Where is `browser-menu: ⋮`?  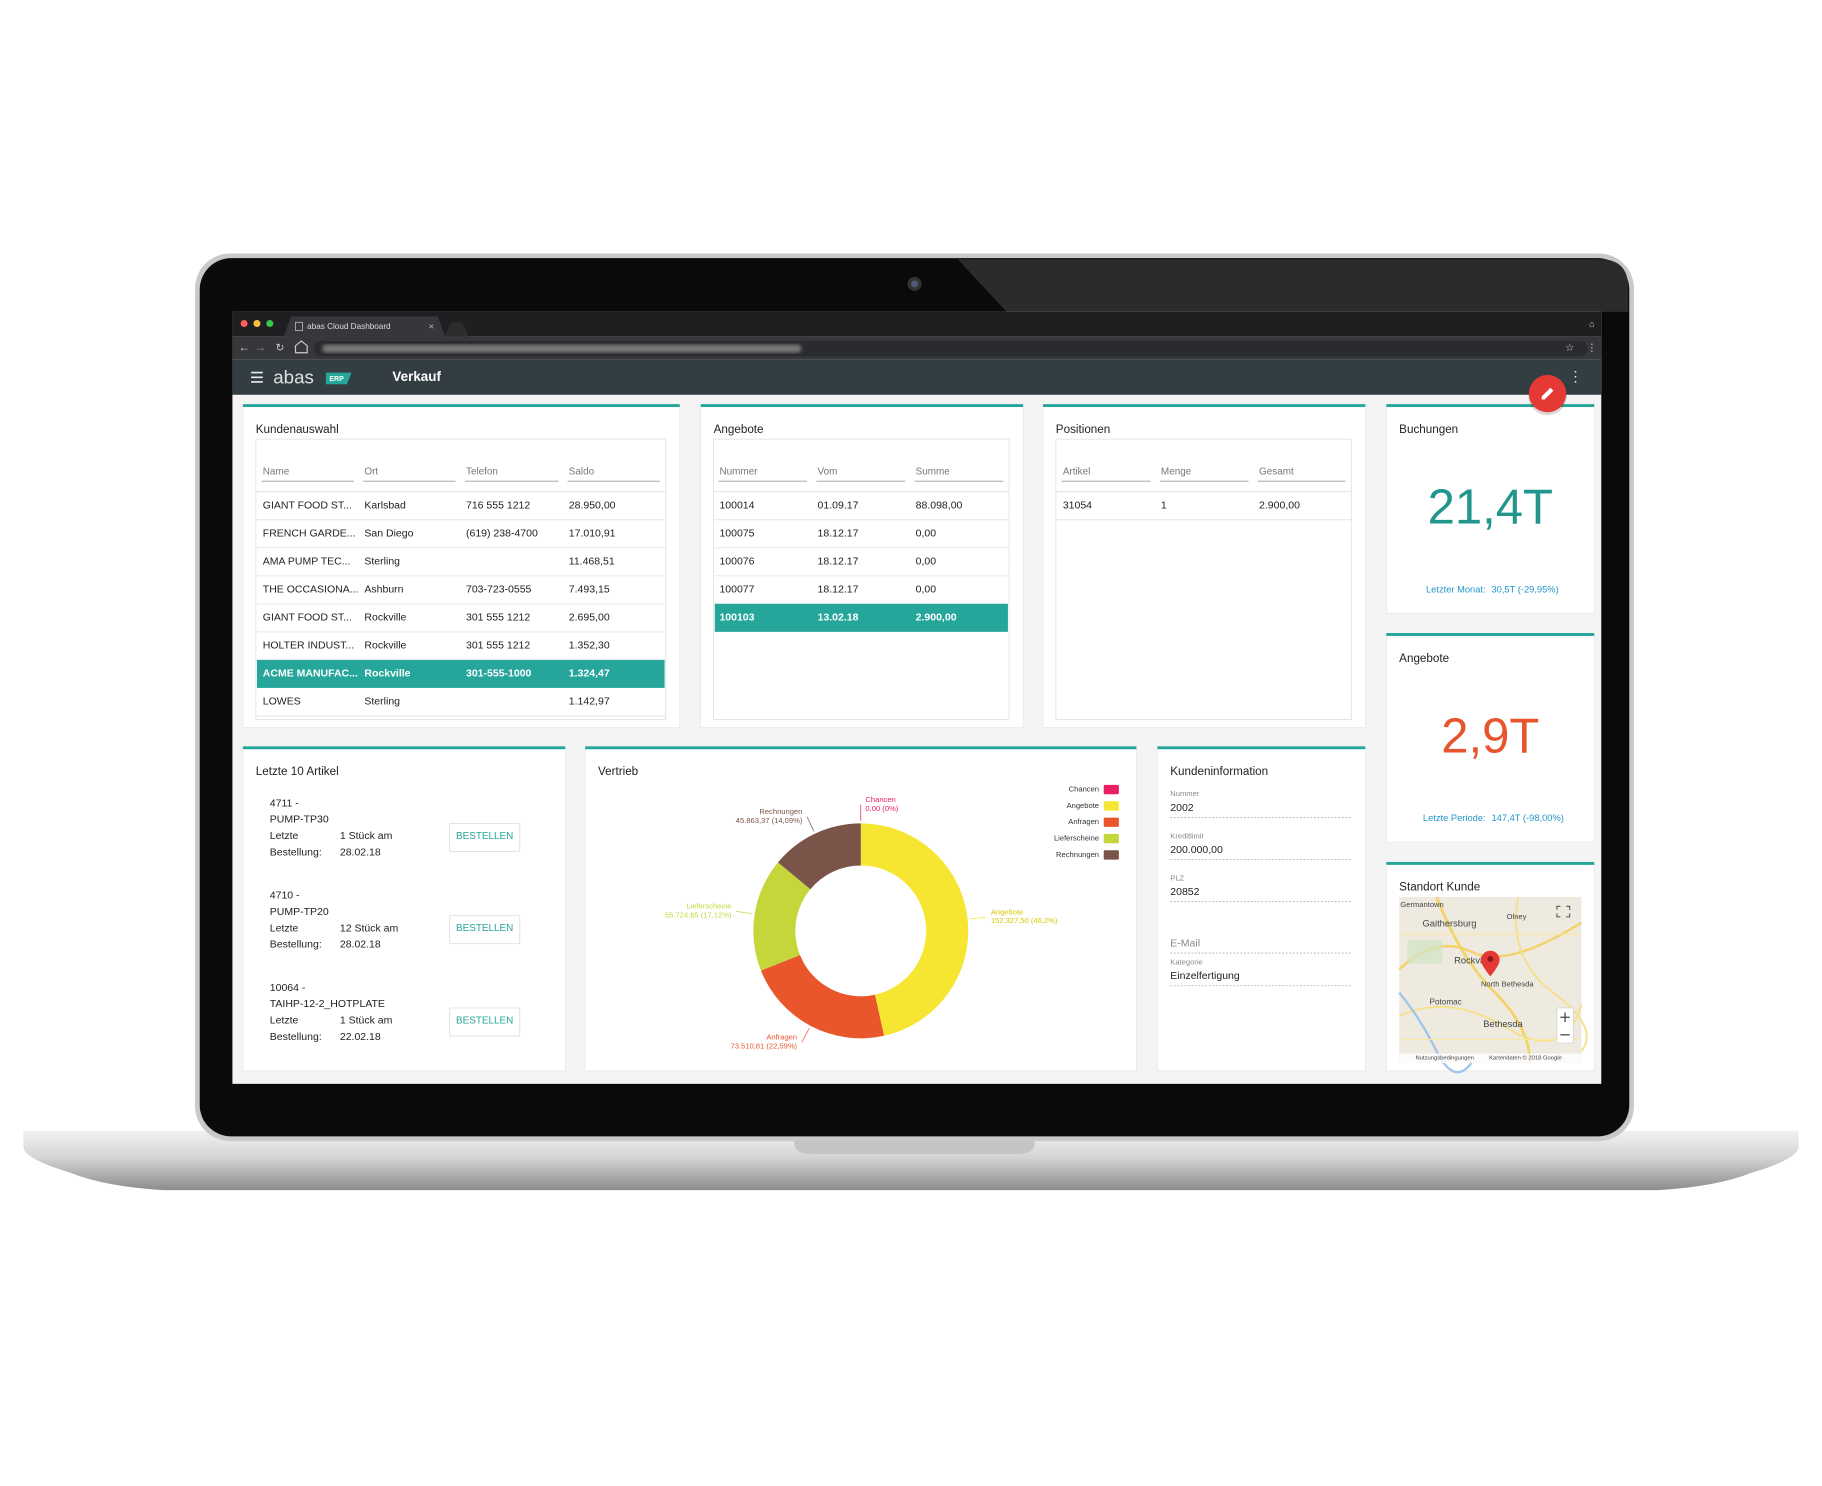
browser-menu: ⋮ is located at coordinates (1592, 348).